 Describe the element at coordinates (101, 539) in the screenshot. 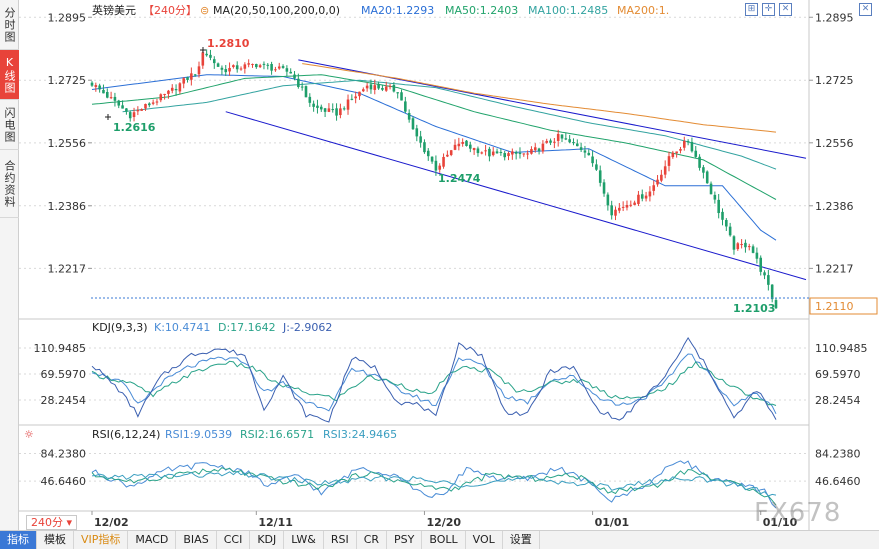

I see `indicator-tab-2: VIP指标` at that location.